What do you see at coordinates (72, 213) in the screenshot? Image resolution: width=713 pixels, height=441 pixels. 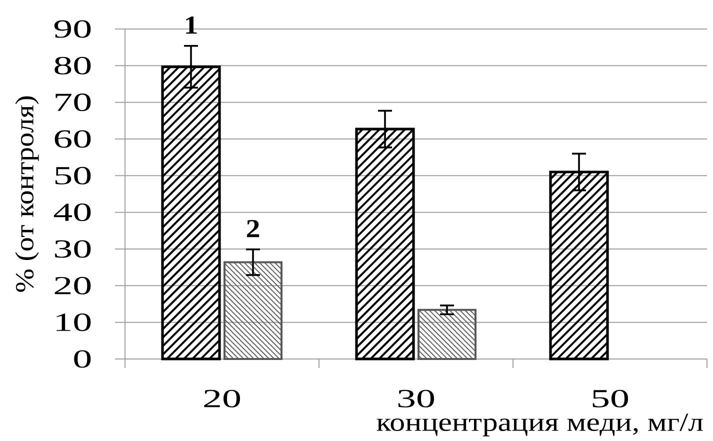 I see `y-tick-label: 40` at bounding box center [72, 213].